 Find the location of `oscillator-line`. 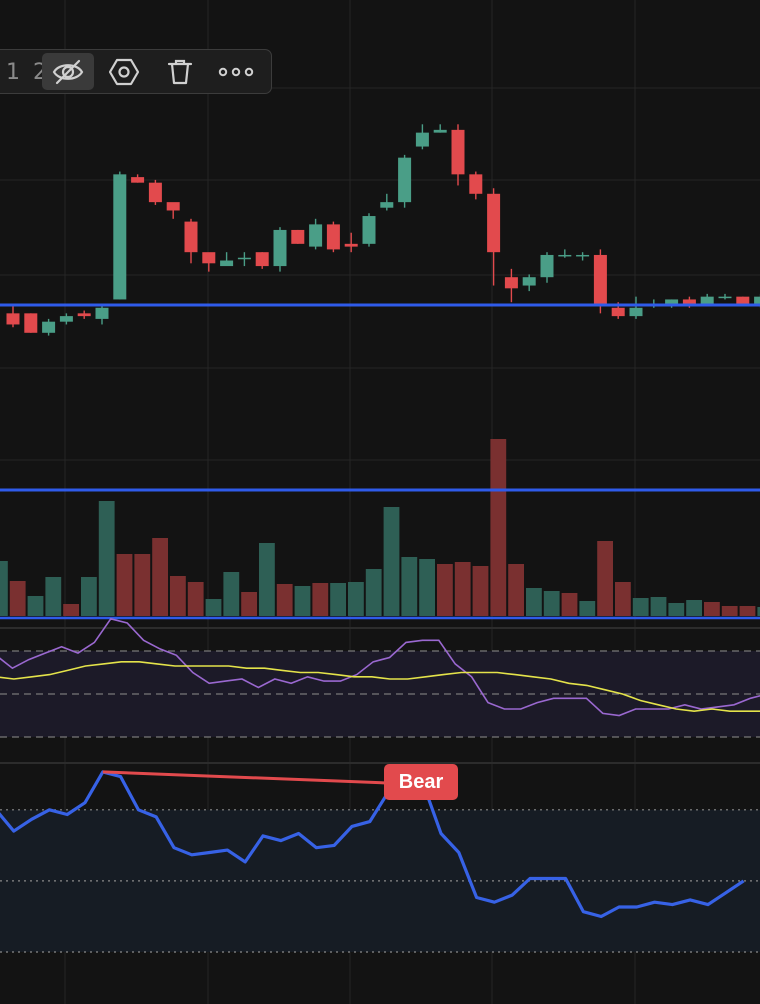

oscillator-line is located at coordinates (372, 844).